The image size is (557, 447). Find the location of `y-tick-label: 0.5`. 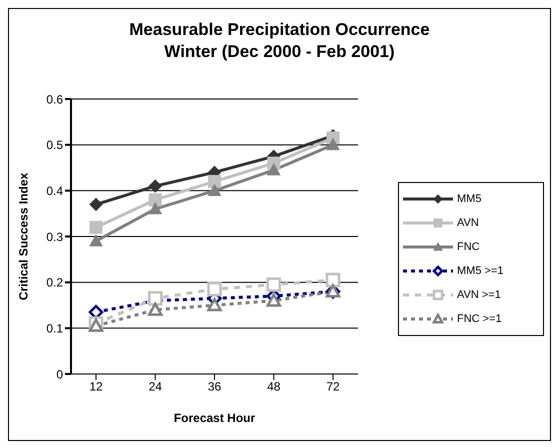

y-tick-label: 0.5 is located at coordinates (55, 145).